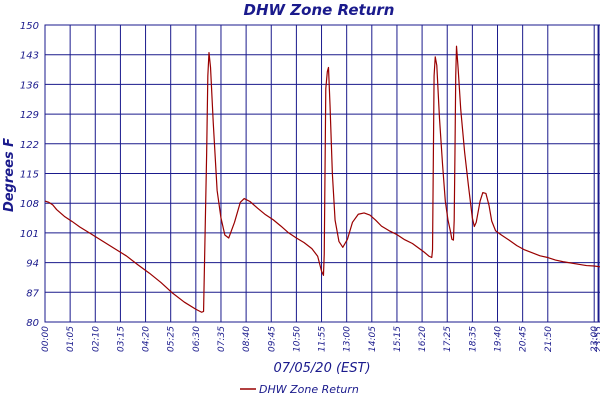  I want to click on x-tick-label: 19:40, so click(499, 339).